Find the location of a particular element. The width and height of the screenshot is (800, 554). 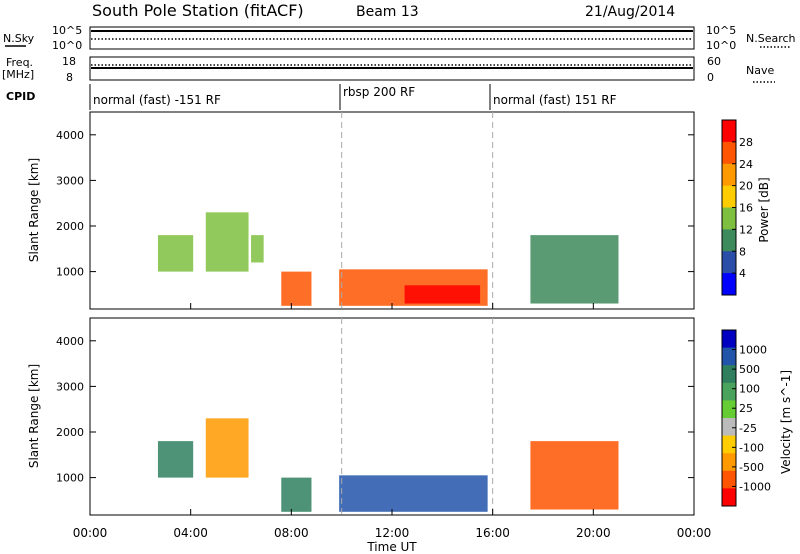

mode-boundary-lines is located at coordinates (417, 313).